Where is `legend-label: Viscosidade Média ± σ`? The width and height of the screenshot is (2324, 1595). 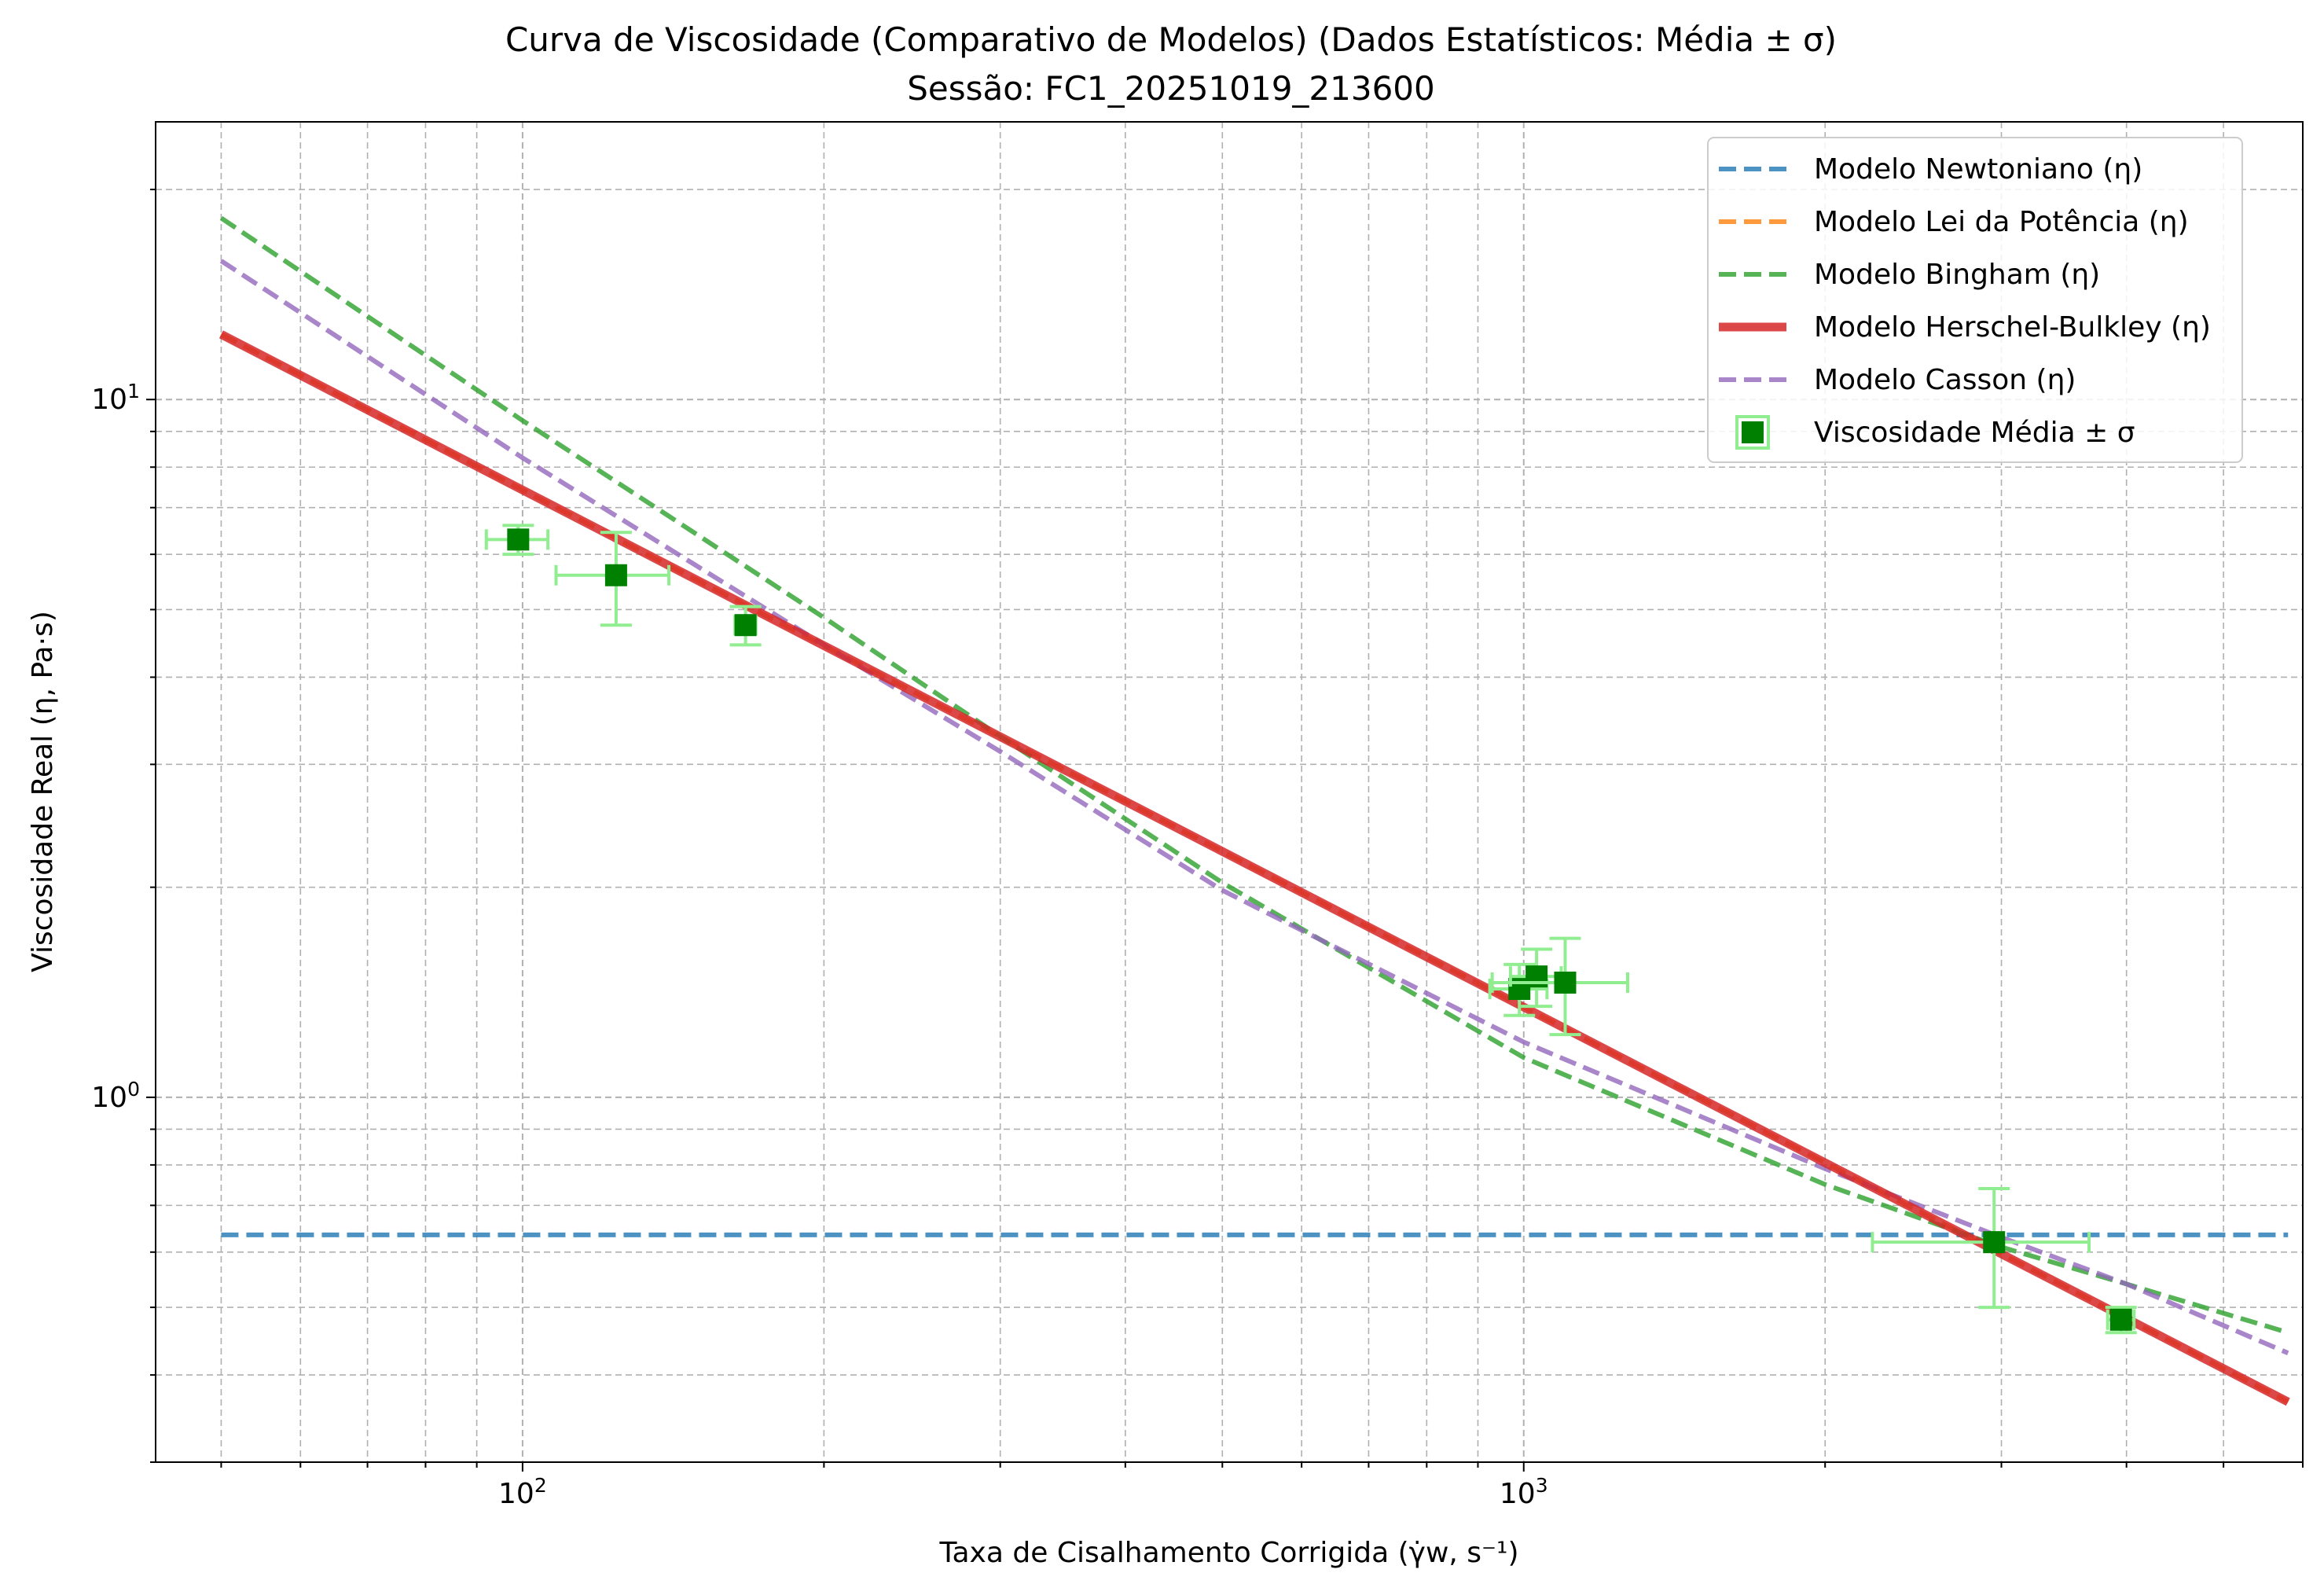 legend-label: Viscosidade Média ± σ is located at coordinates (1974, 433).